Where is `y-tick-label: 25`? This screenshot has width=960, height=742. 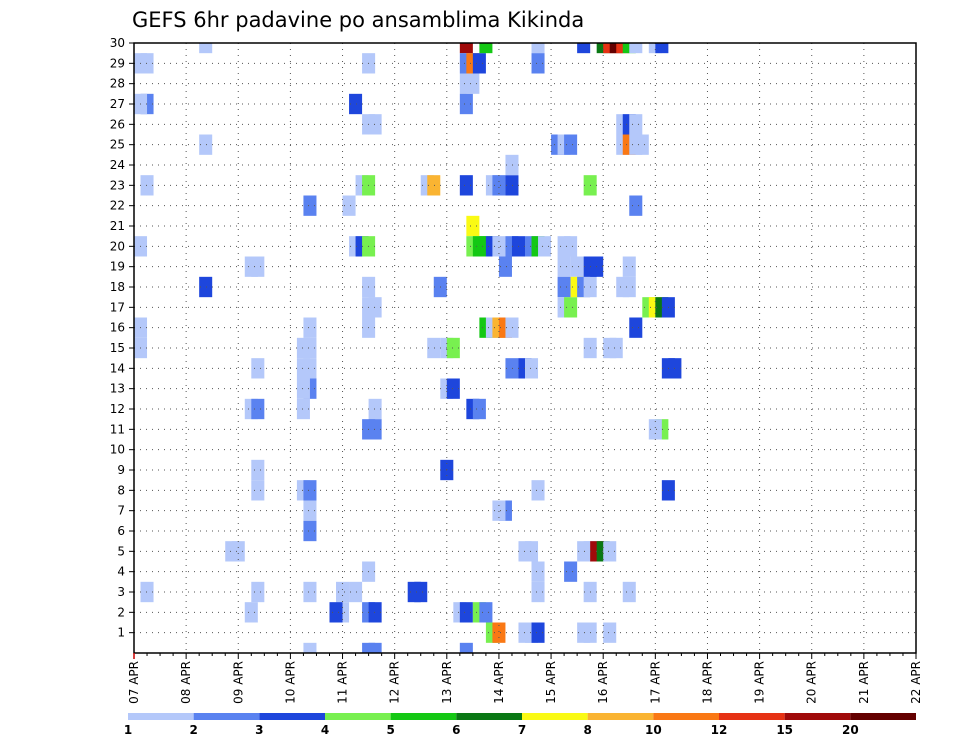 y-tick-label: 25 is located at coordinates (117, 145).